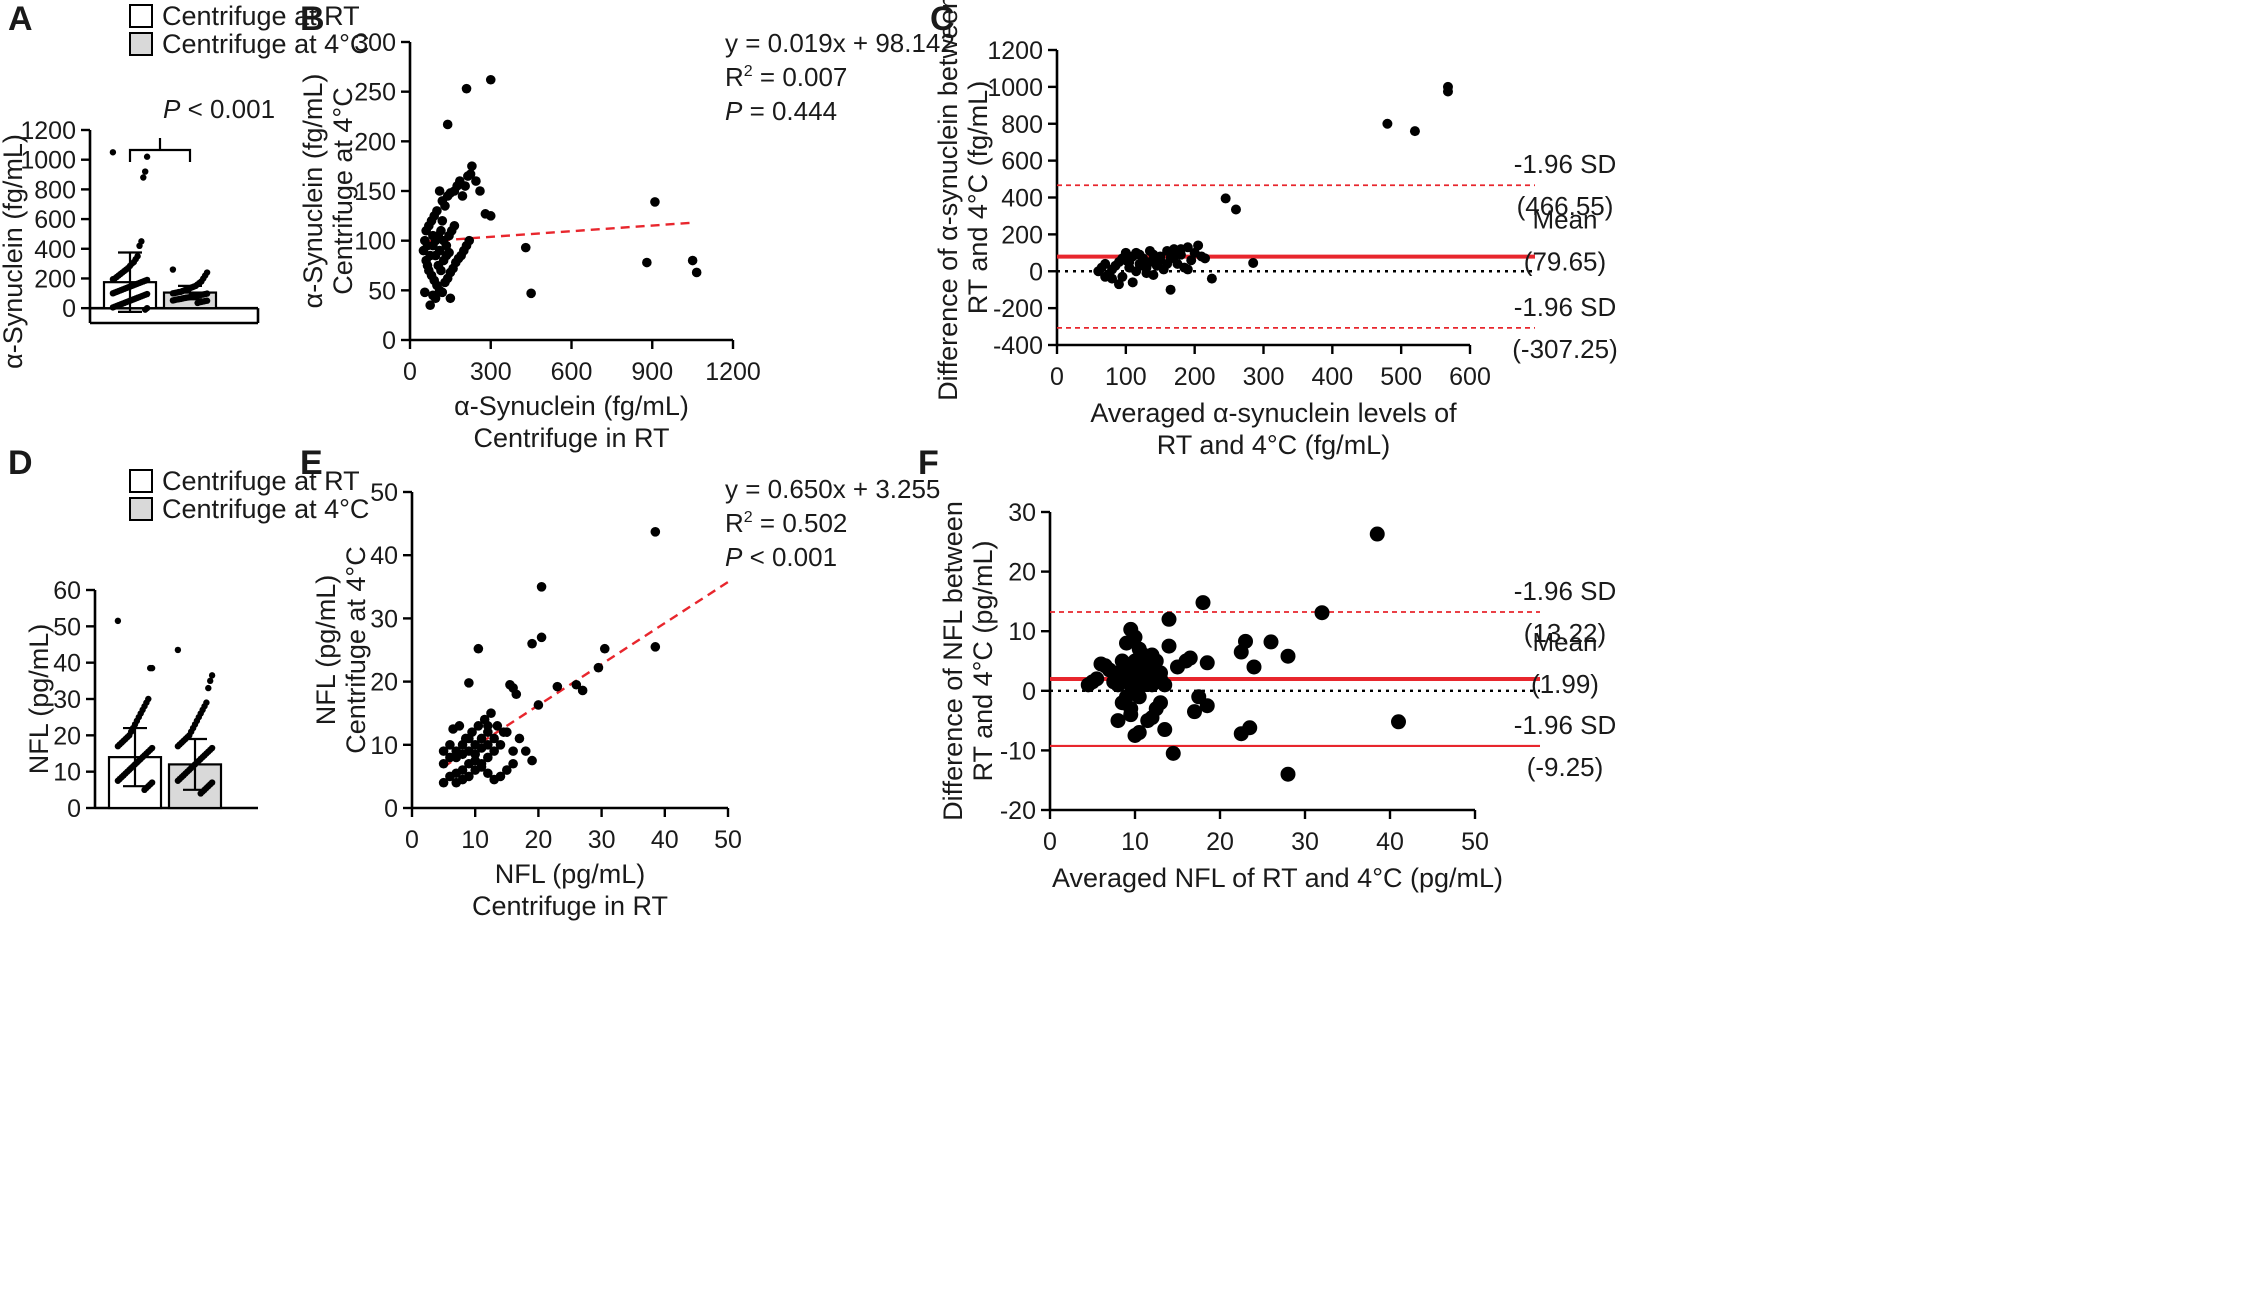 The height and width of the screenshot is (1296, 2267). Describe the element at coordinates (942, 19) in the screenshot. I see `panel-letter: C` at that location.